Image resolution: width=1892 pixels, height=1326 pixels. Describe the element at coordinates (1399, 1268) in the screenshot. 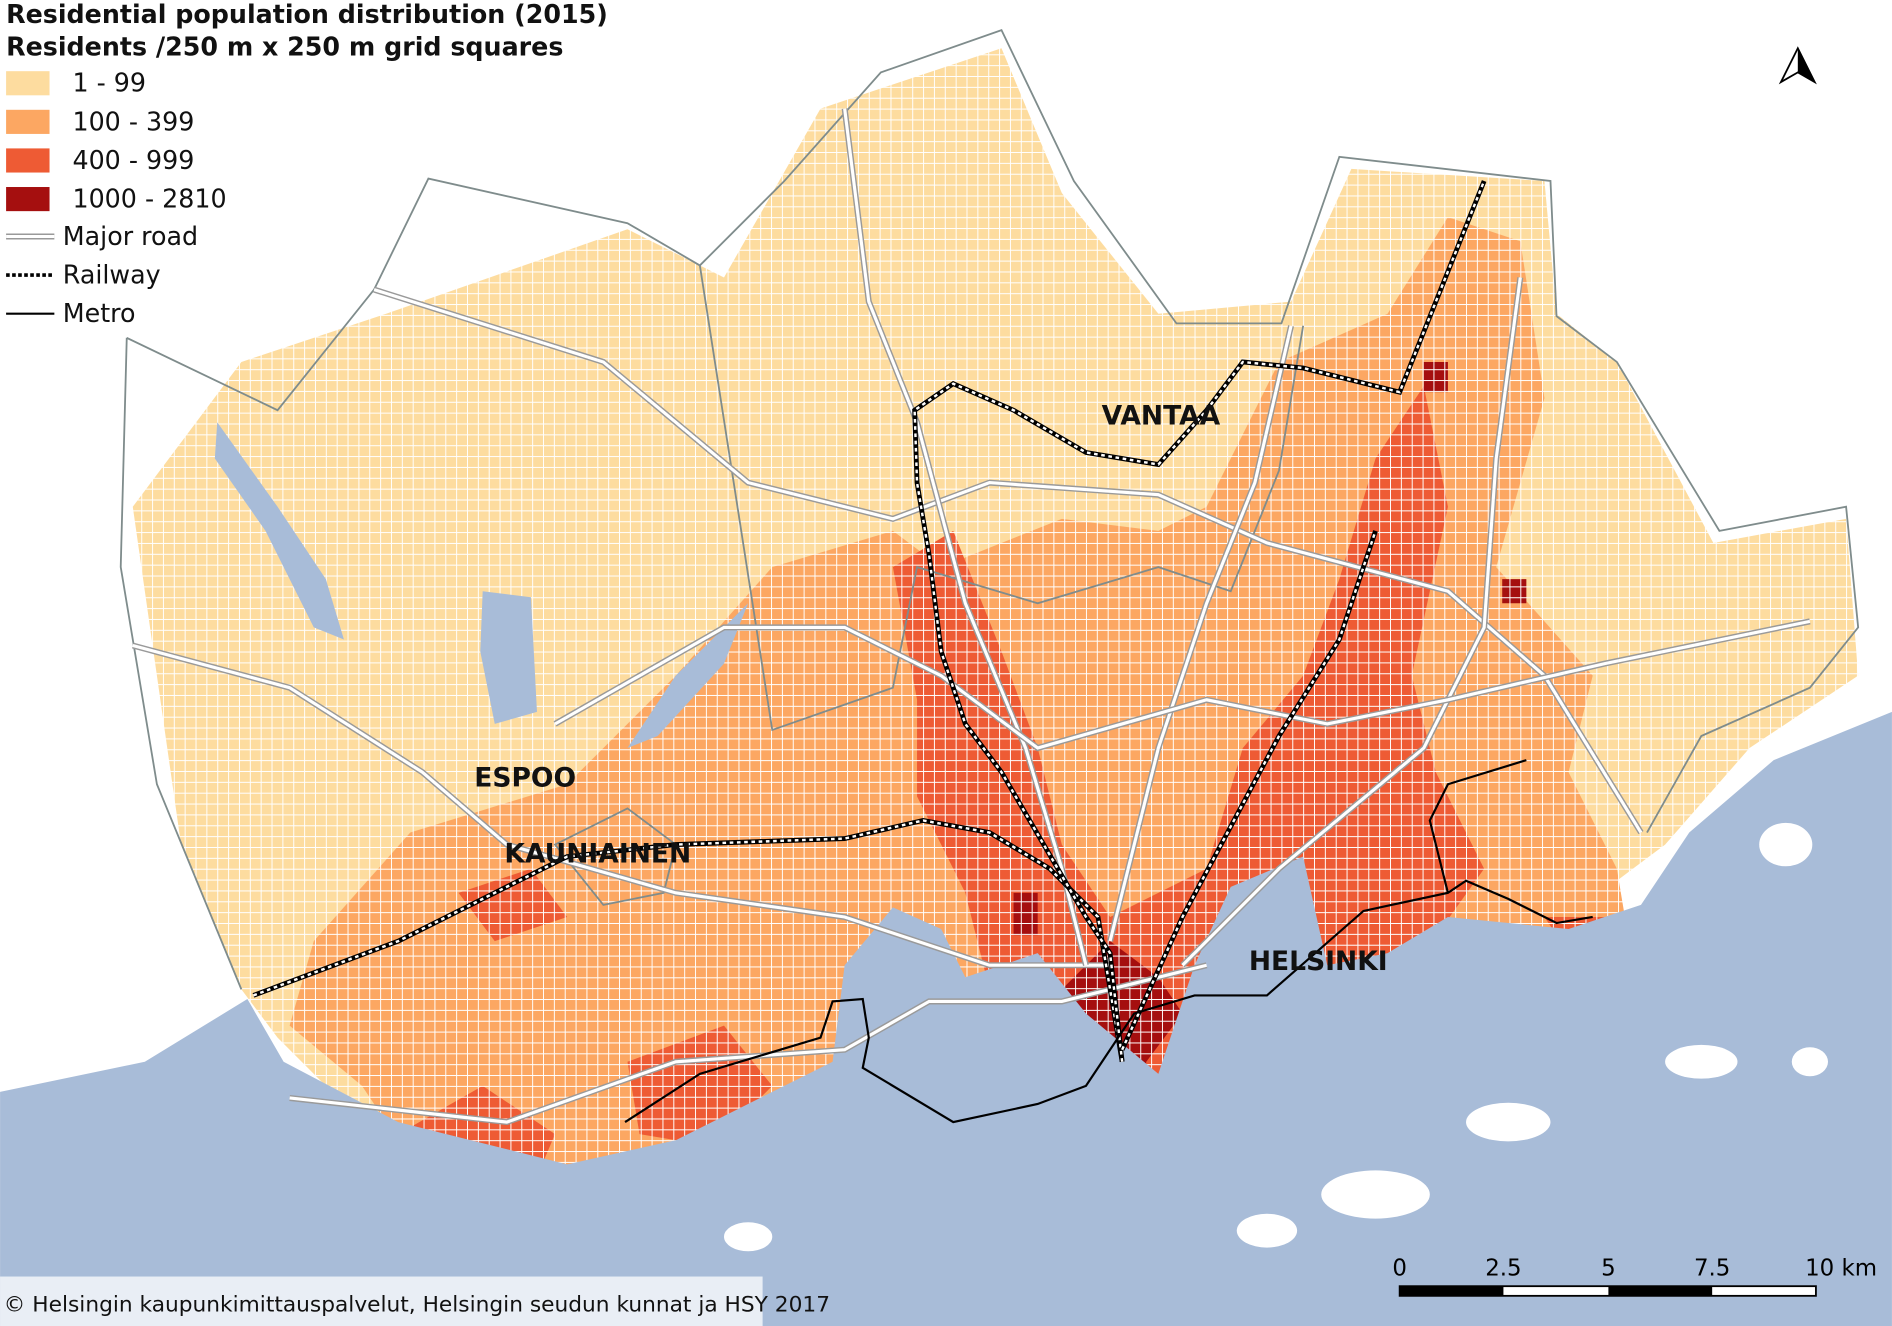

I see `scale-label: 0` at that location.